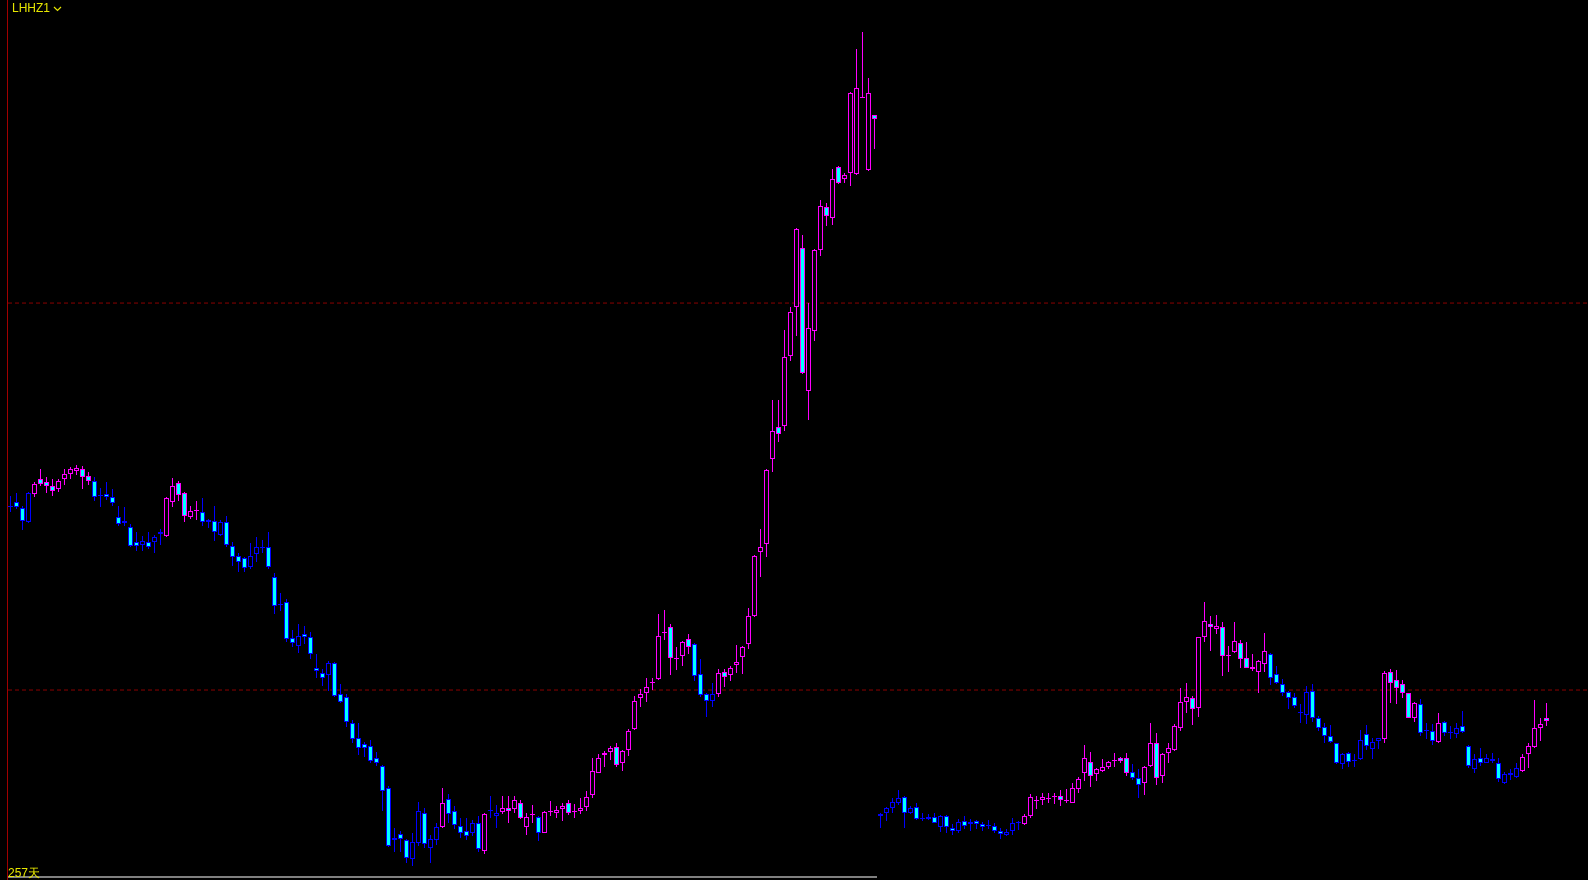 This screenshot has width=1588, height=880. What do you see at coordinates (24, 873) in the screenshot?
I see `annotation: 257天` at bounding box center [24, 873].